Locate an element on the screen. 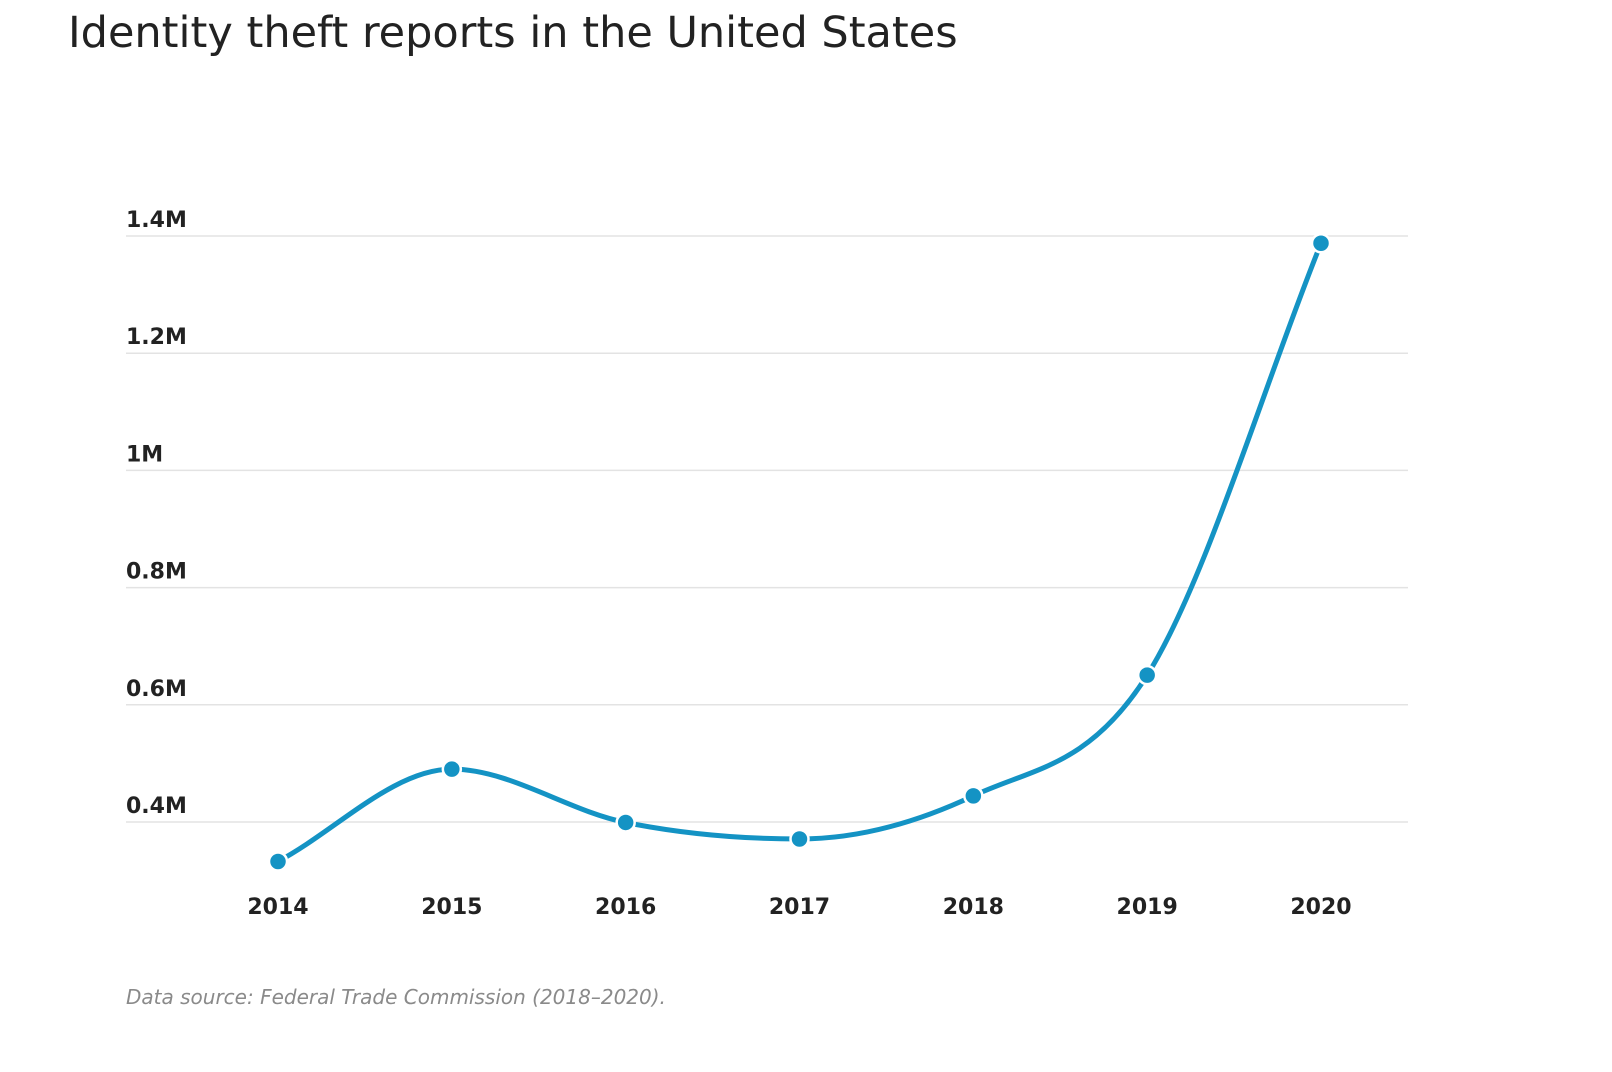  data-point-2018 is located at coordinates (973, 796).